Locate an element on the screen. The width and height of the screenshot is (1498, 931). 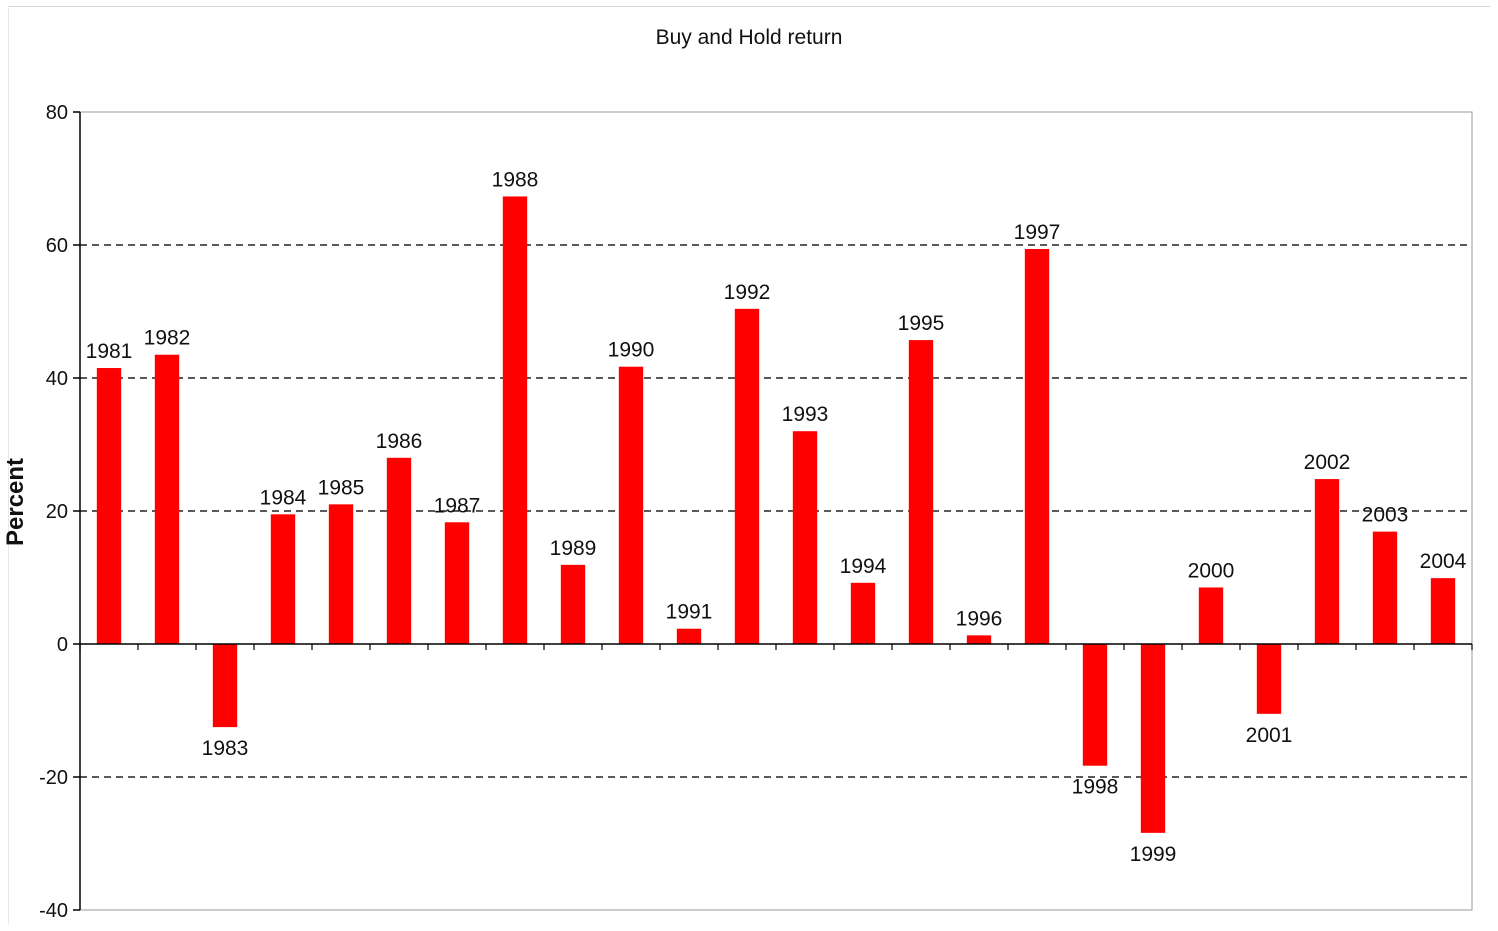
bar-2001 is located at coordinates (1269, 679).